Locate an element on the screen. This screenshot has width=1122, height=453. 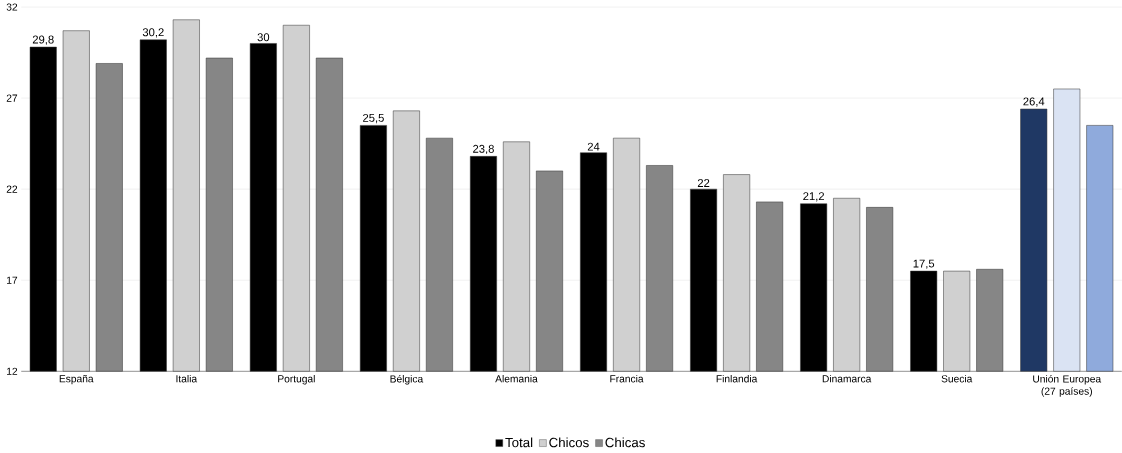
data-label: 17,5 is located at coordinates (924, 264).